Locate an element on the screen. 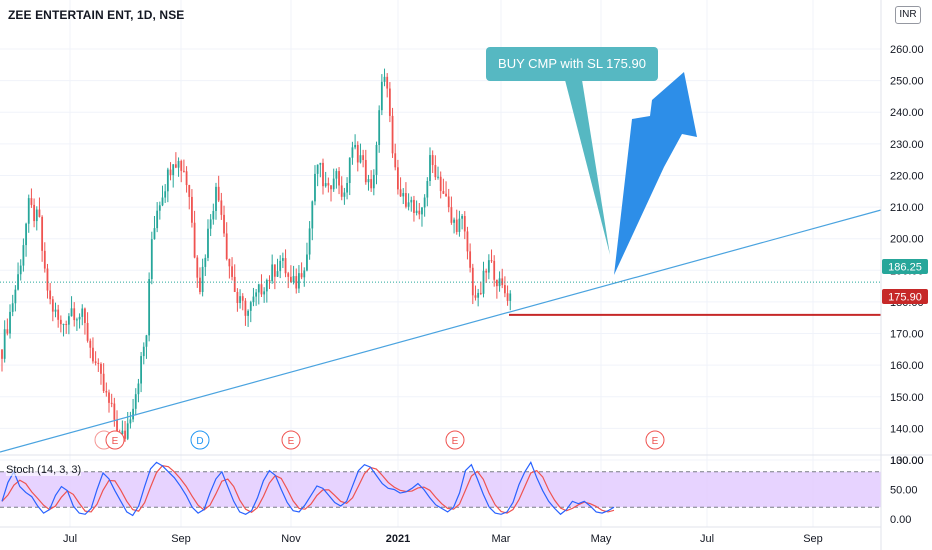 This screenshot has width=932, height=550. price-tick-label: 230.00 is located at coordinates (907, 145).